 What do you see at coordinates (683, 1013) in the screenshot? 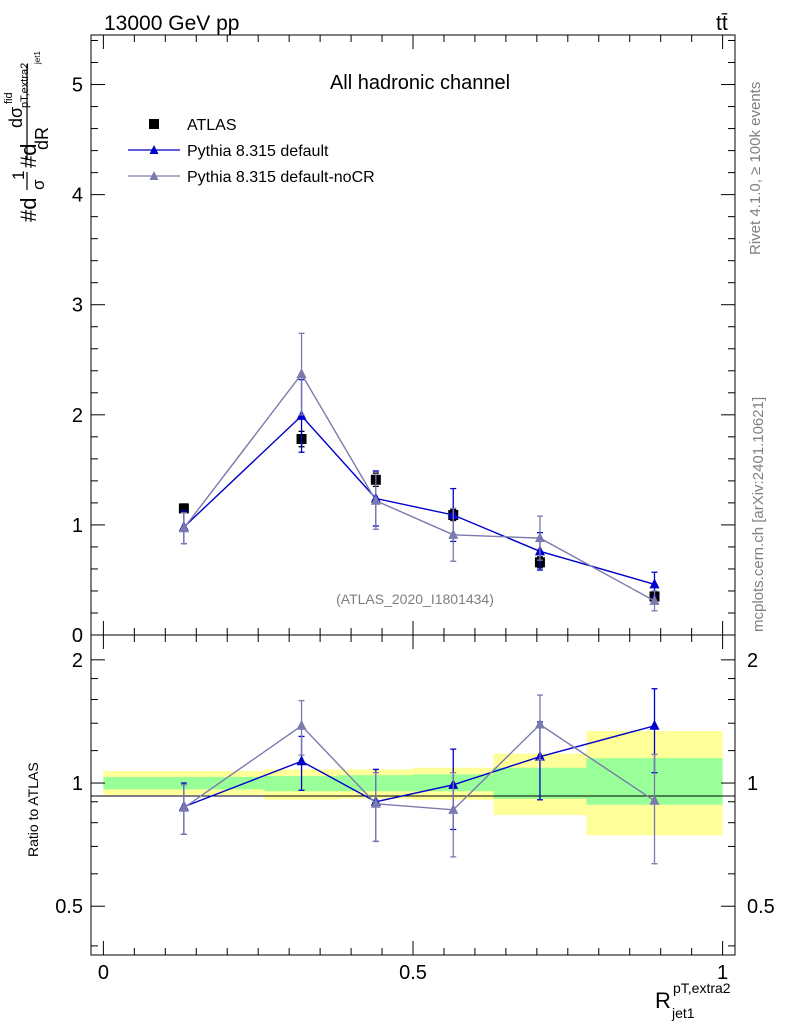
I see `x-label-sub: jet1` at bounding box center [683, 1013].